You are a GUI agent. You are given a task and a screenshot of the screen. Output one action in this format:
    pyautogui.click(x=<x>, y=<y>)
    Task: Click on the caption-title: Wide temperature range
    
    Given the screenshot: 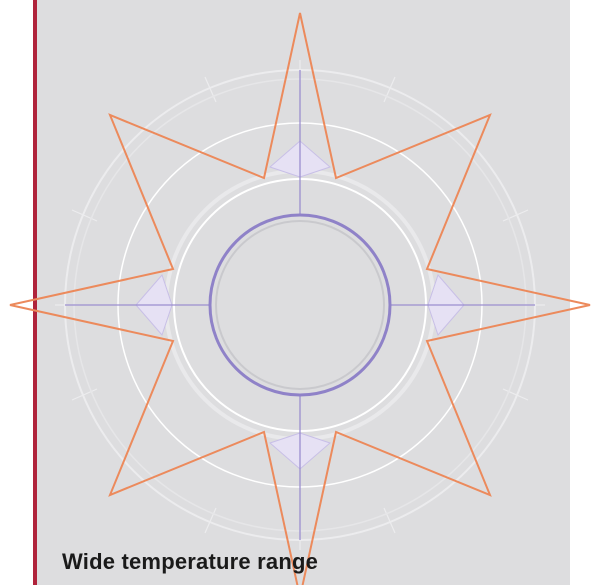 What is the action you would take?
    pyautogui.click(x=190, y=561)
    